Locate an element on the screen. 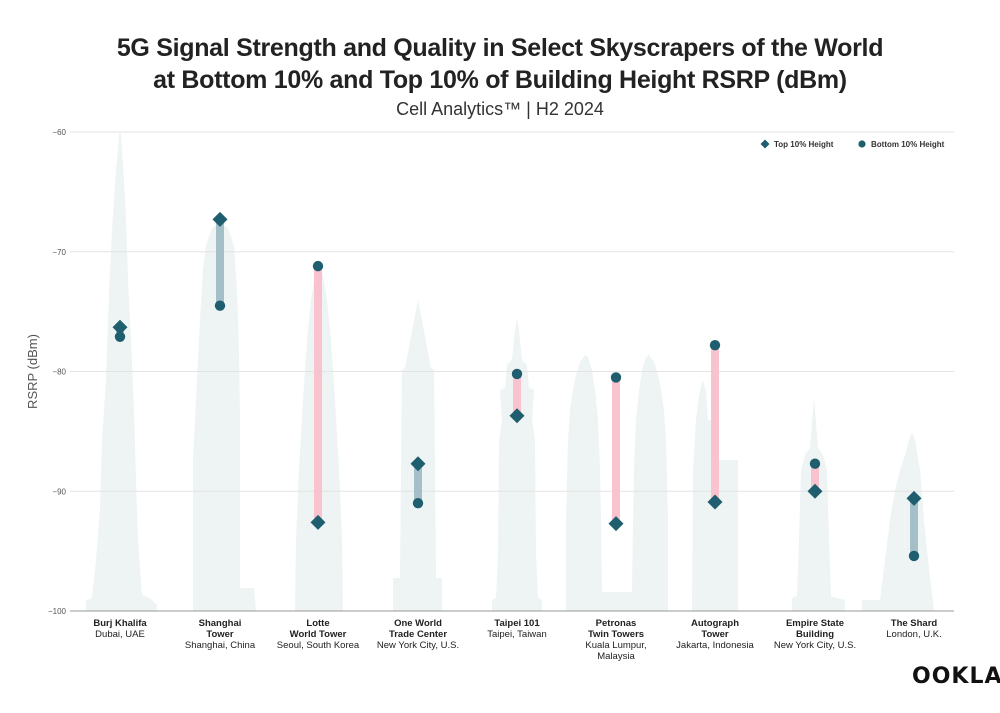  legend-circle-icon is located at coordinates (862, 144).